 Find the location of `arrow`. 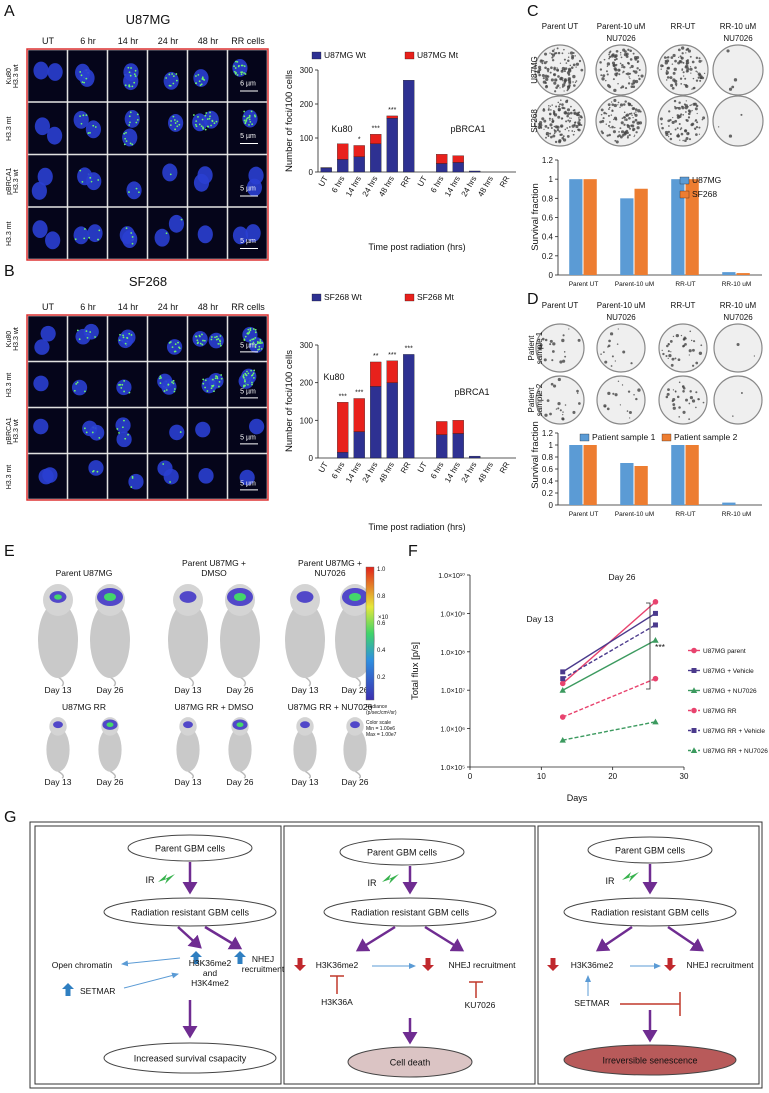

arrow is located at coordinates (614, 938).